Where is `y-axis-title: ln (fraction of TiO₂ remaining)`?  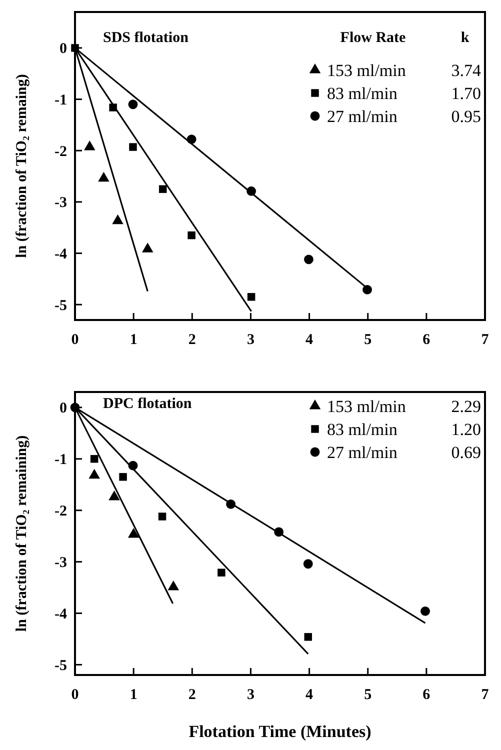 y-axis-title: ln (fraction of TiO₂ remaining) is located at coordinates (22, 533).